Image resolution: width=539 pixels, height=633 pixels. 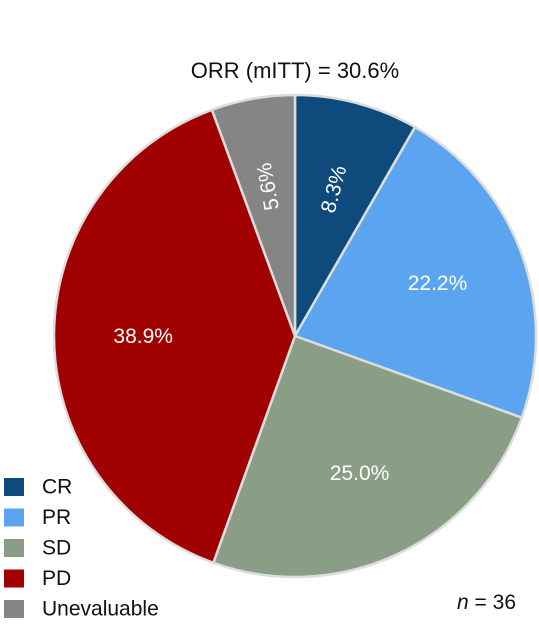 What do you see at coordinates (143, 336) in the screenshot?
I see `slice-value-label-pd: 38.9%` at bounding box center [143, 336].